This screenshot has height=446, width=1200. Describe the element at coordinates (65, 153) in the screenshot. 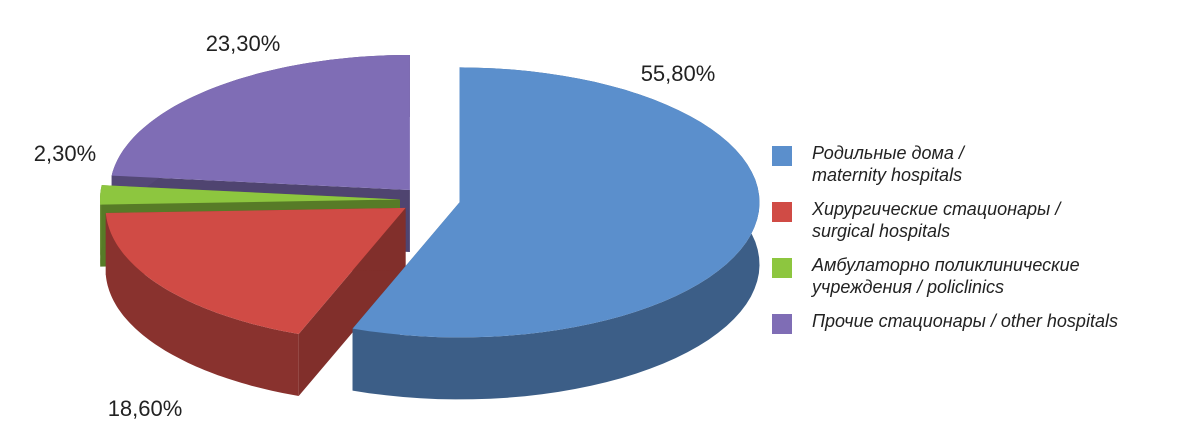

I see `data-label: 2,30%` at that location.